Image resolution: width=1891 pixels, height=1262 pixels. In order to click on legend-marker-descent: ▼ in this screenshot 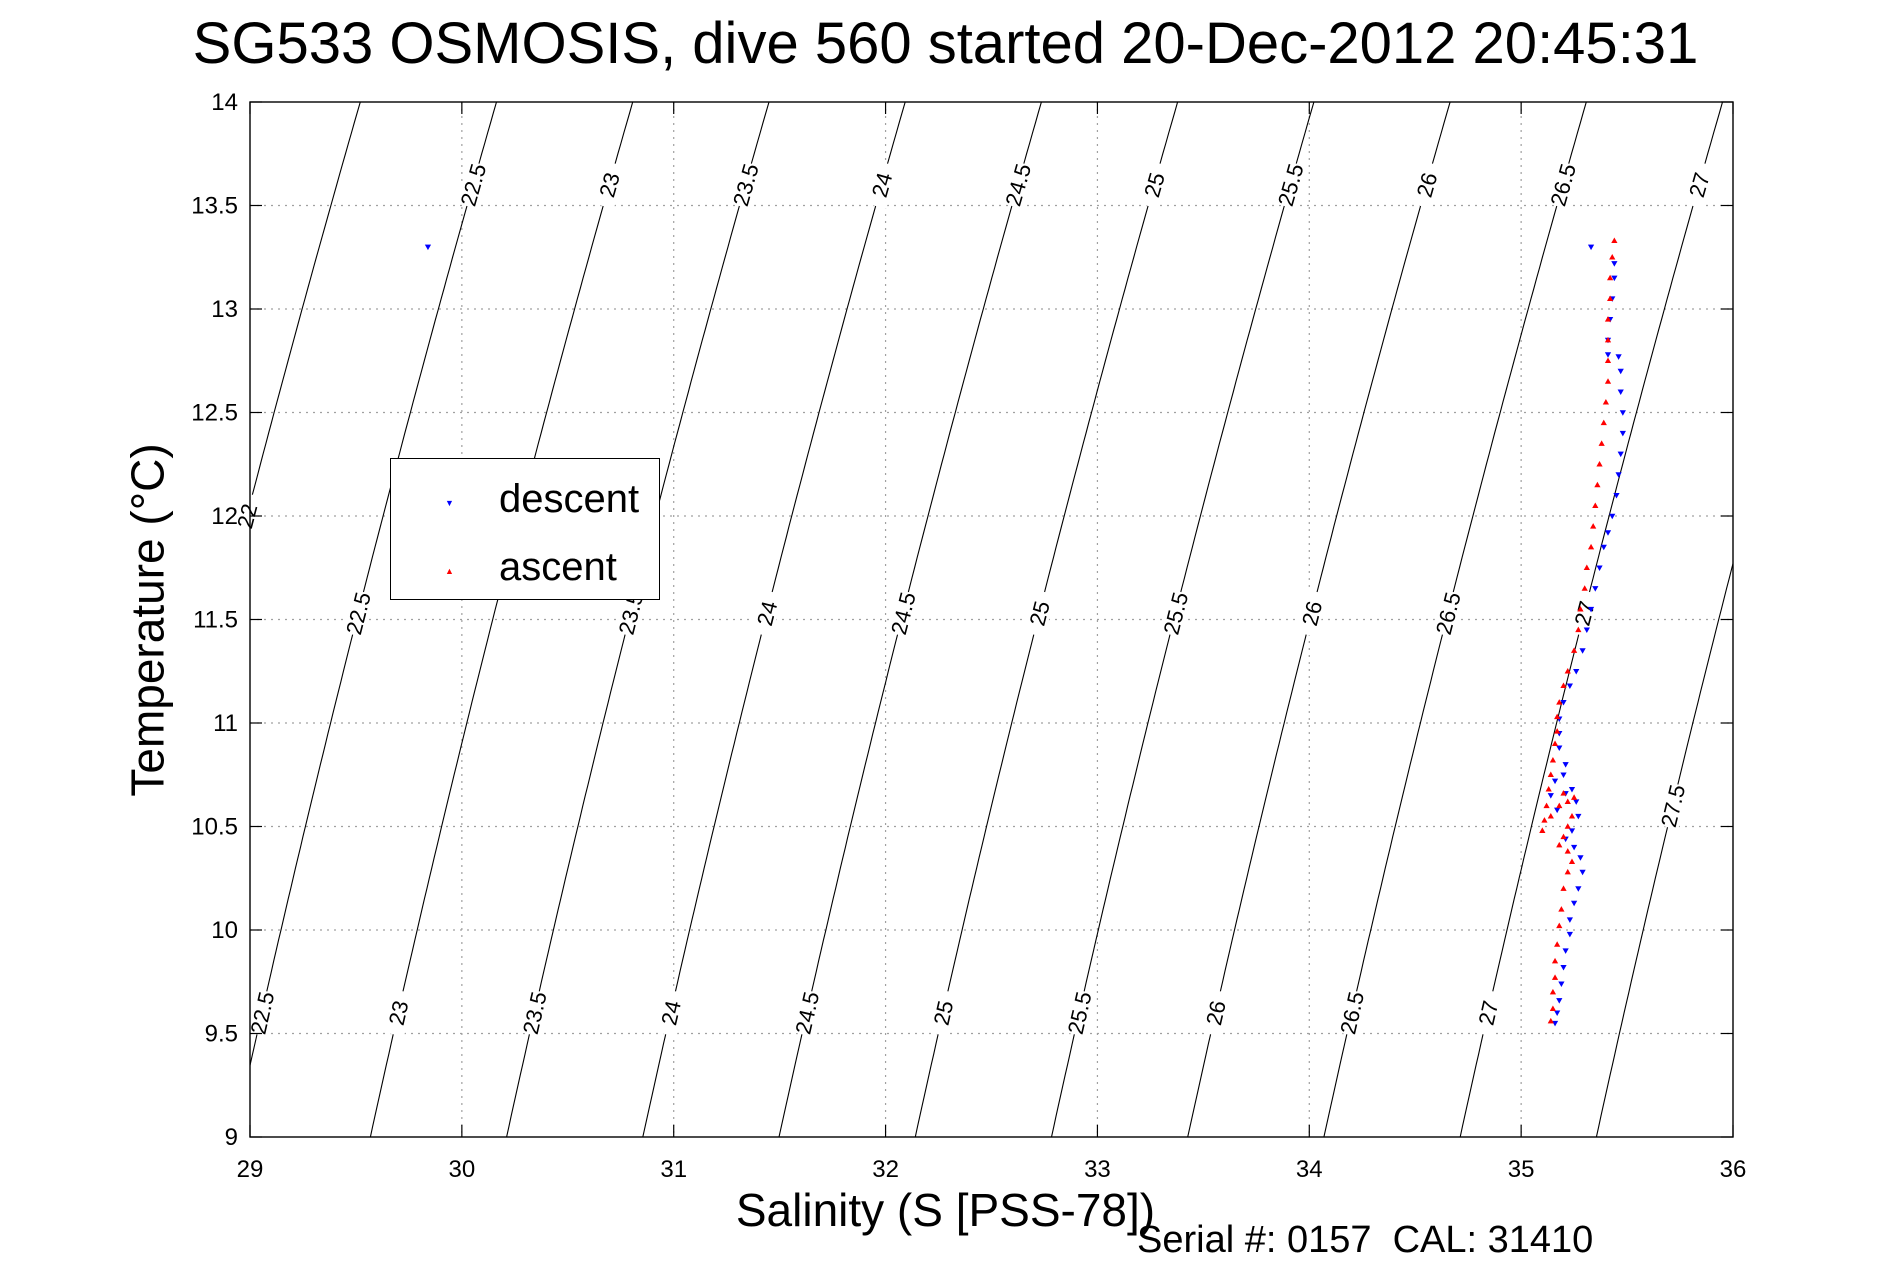, I will do `click(449, 503)`.